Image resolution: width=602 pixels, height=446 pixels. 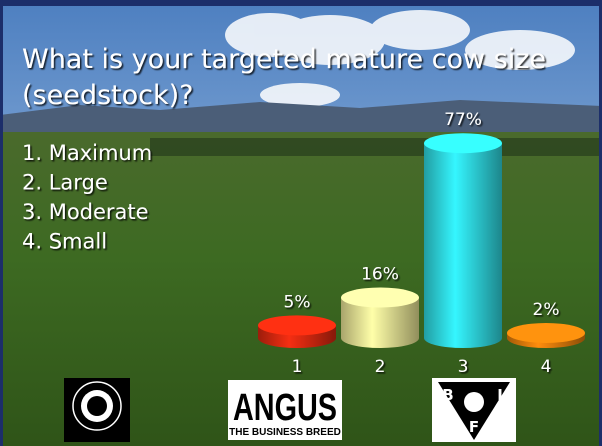 What do you see at coordinates (85, 212) in the screenshot?
I see `option-label: 3. Moderate` at bounding box center [85, 212].